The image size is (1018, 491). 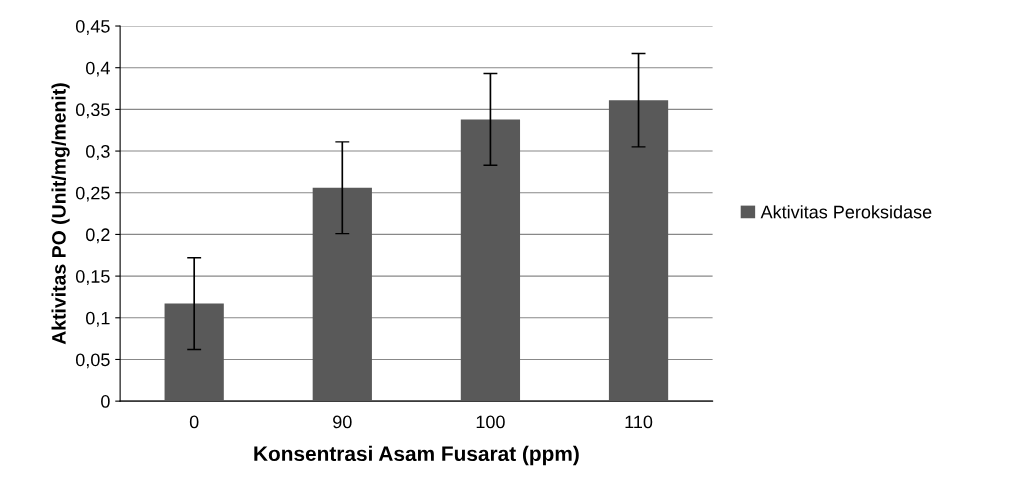 What do you see at coordinates (92, 27) in the screenshot?
I see `y-tick-label: 0,45` at bounding box center [92, 27].